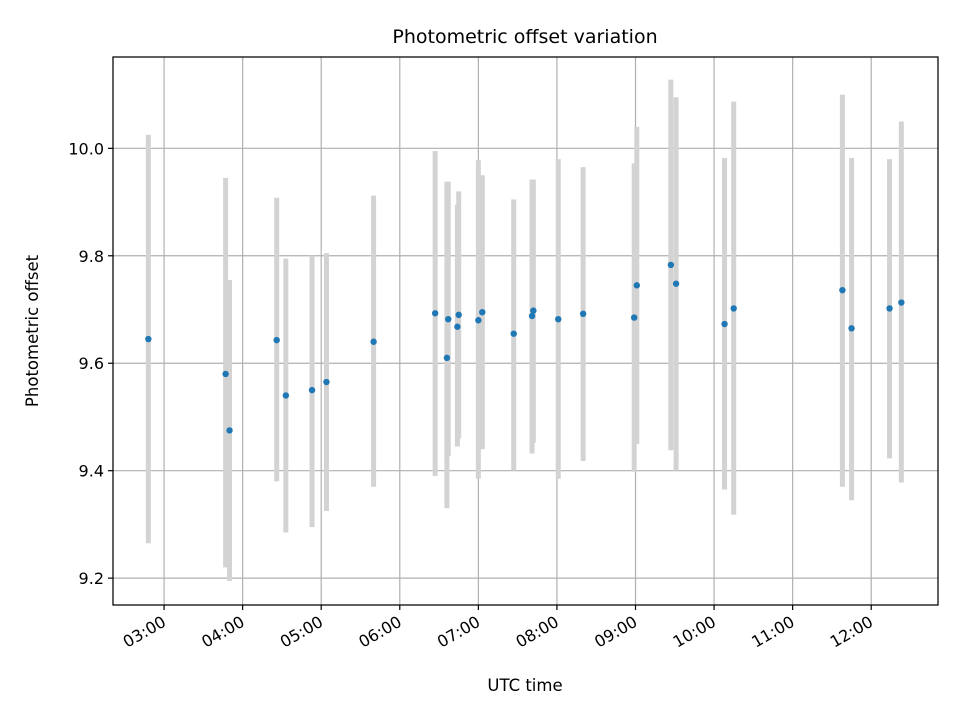 The height and width of the screenshot is (725, 960). I want to click on y-axis: 9.2 9.4 9.6 9.8 10.0, so click(90, 363).